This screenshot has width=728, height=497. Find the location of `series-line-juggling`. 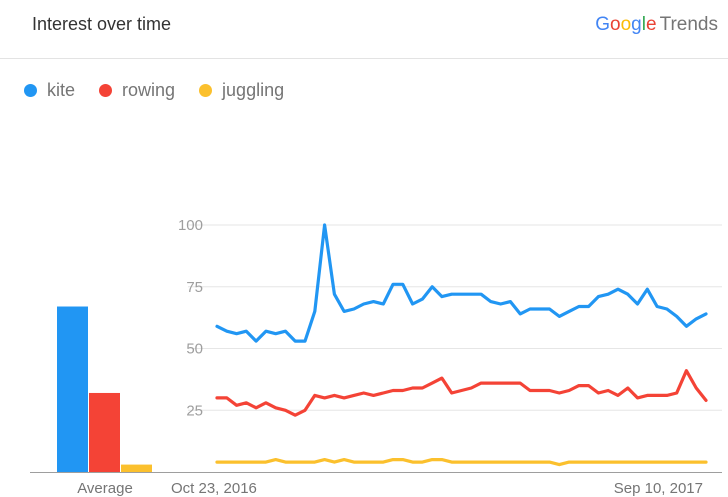

series-line-juggling is located at coordinates (461, 462).